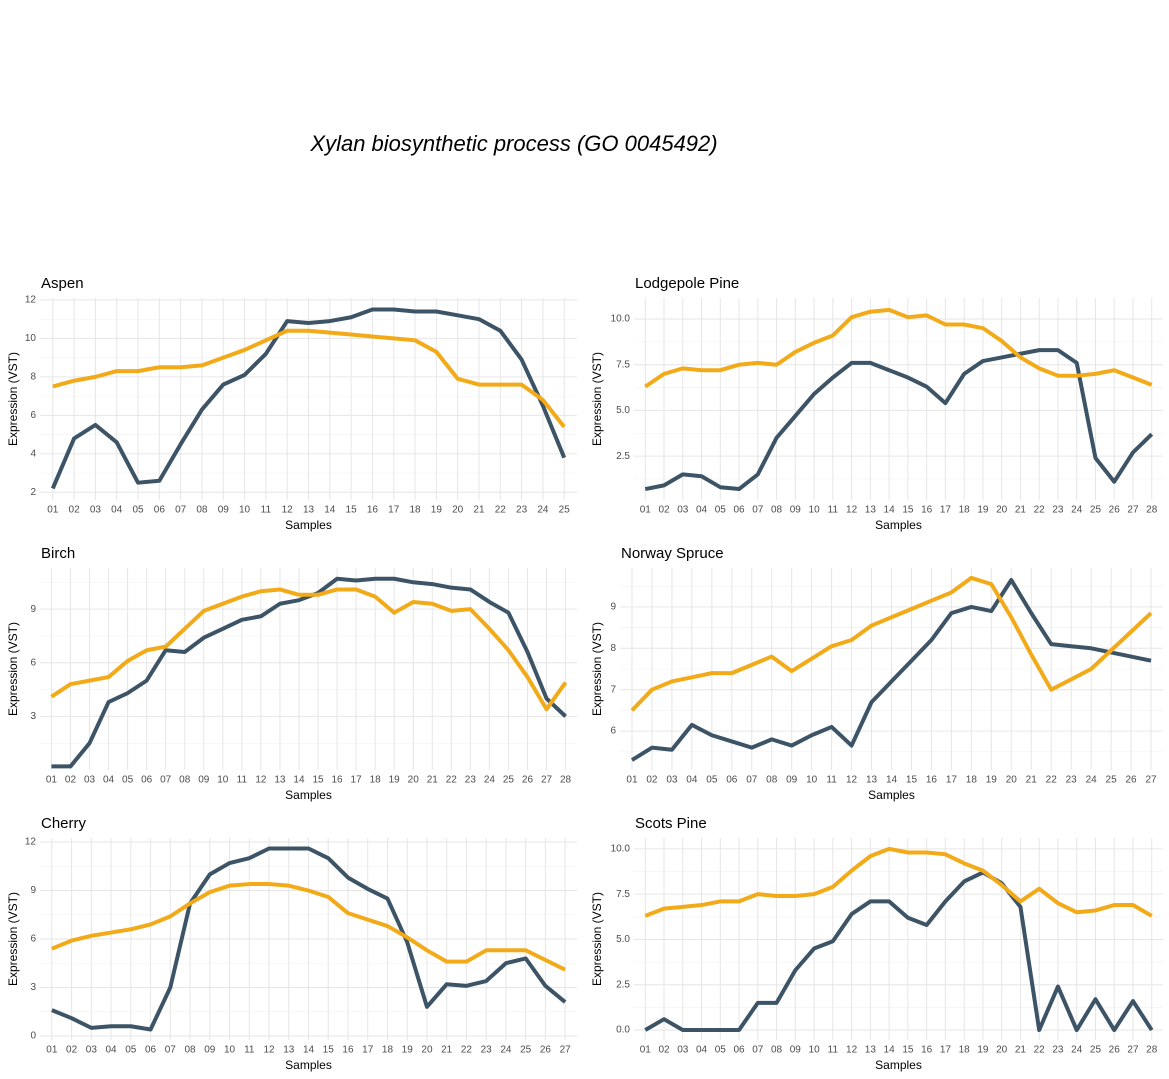  I want to click on x-tick-label: 07, so click(166, 780).